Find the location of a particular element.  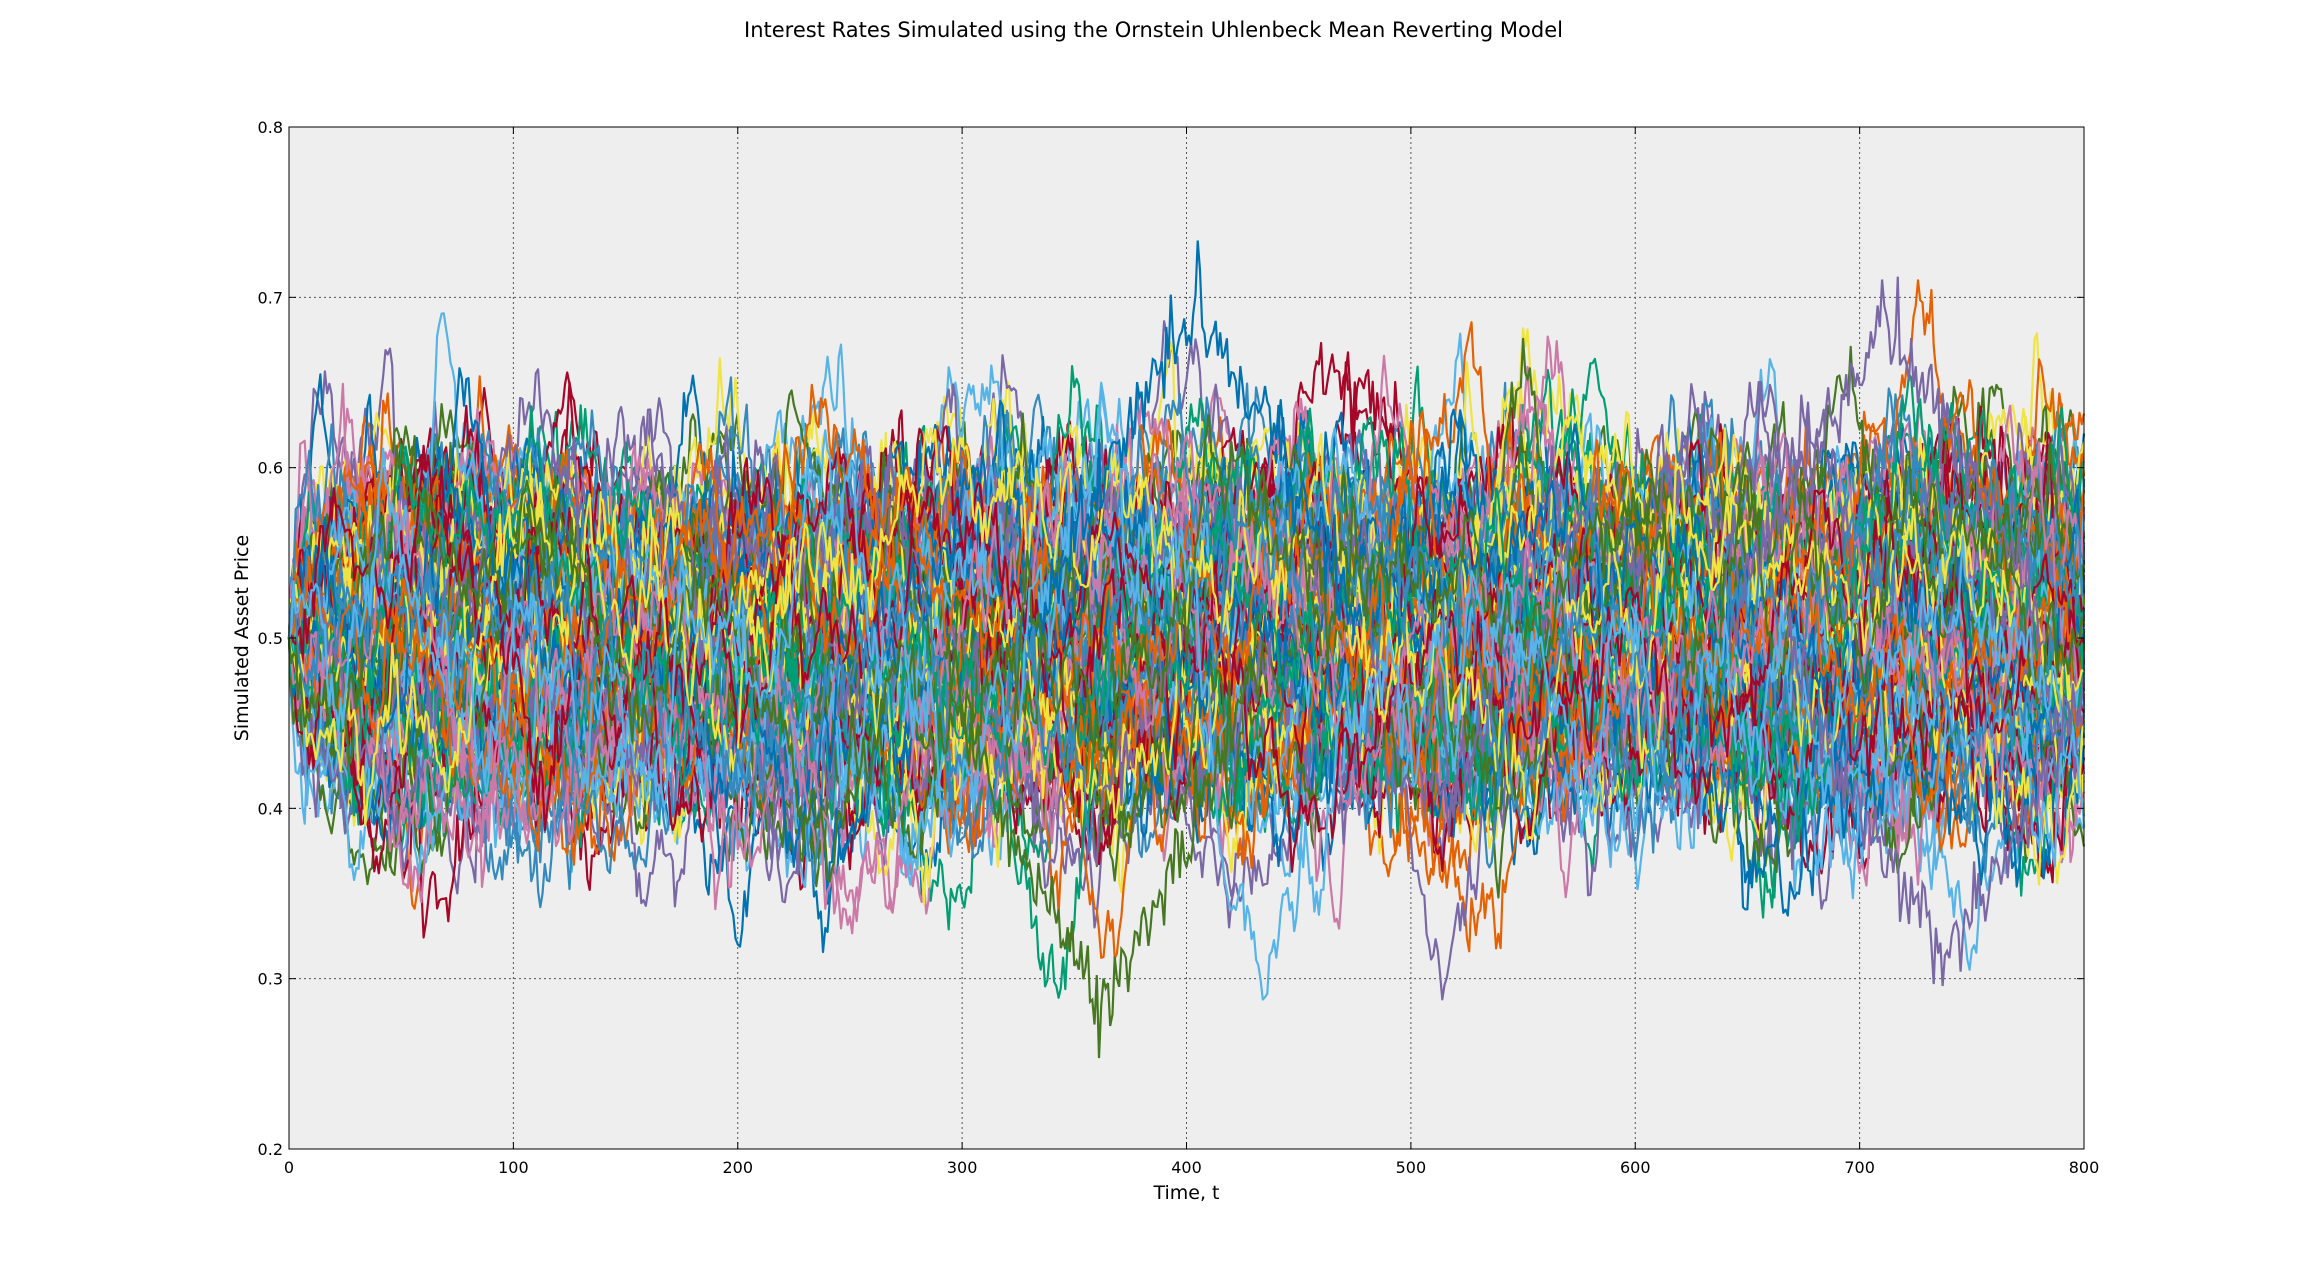

x-tick-label: 100 is located at coordinates (513, 1167).